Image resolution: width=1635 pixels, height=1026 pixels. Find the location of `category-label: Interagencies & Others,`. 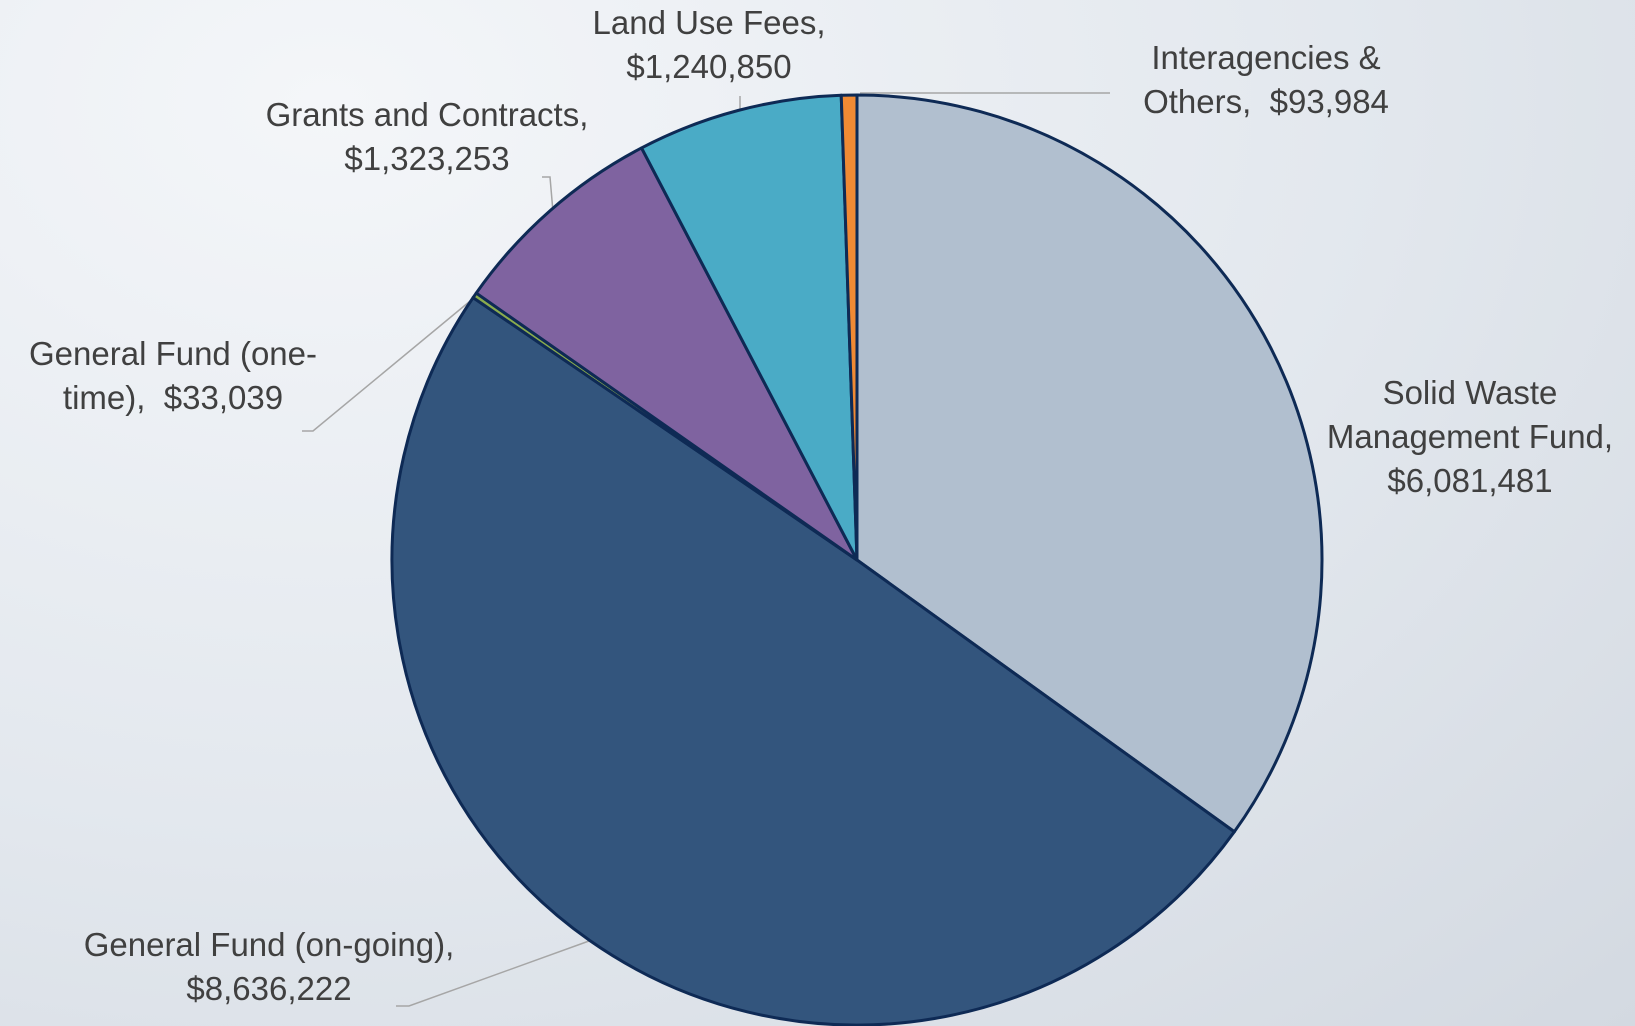

category-label: Interagencies & Others, is located at coordinates (1262, 79).